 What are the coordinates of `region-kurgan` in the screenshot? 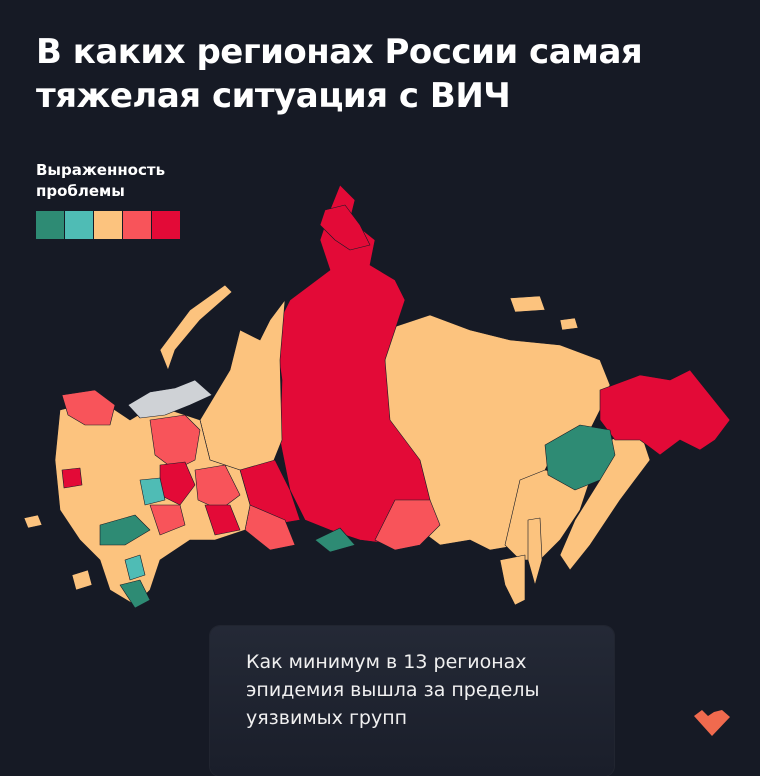 It's located at (222, 520).